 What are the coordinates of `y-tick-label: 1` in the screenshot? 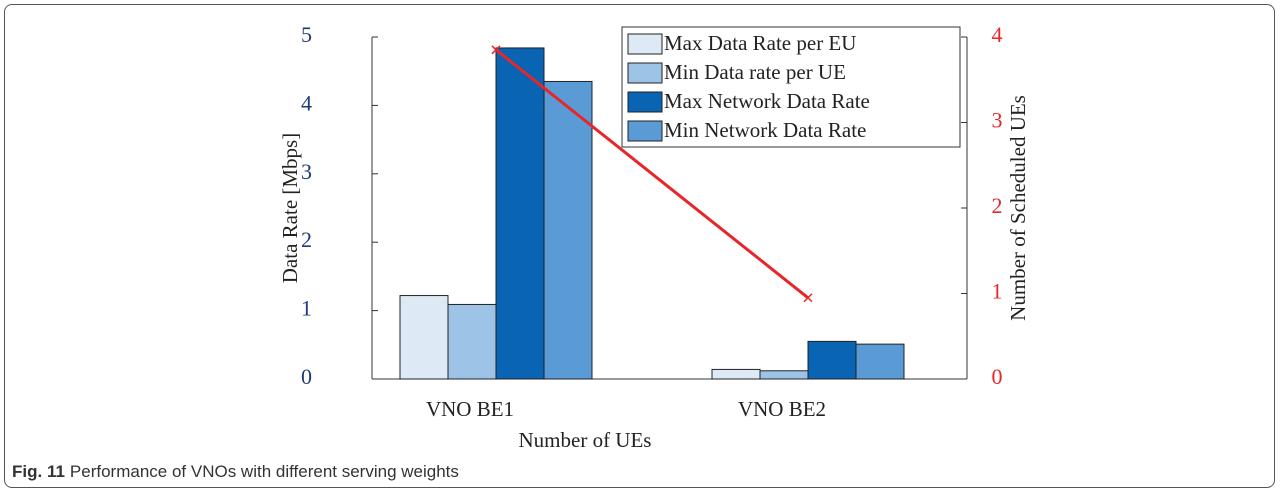 It's located at (306, 308).